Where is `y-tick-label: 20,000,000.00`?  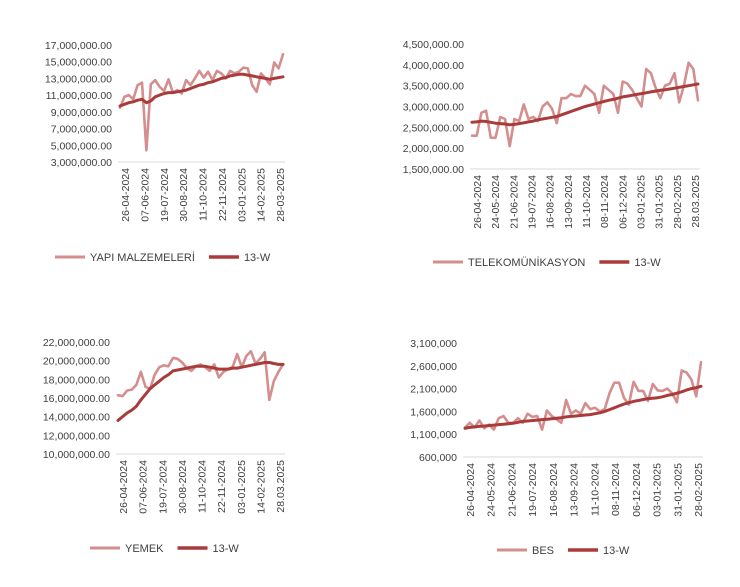
y-tick-label: 20,000,000.00 is located at coordinates (76, 362).